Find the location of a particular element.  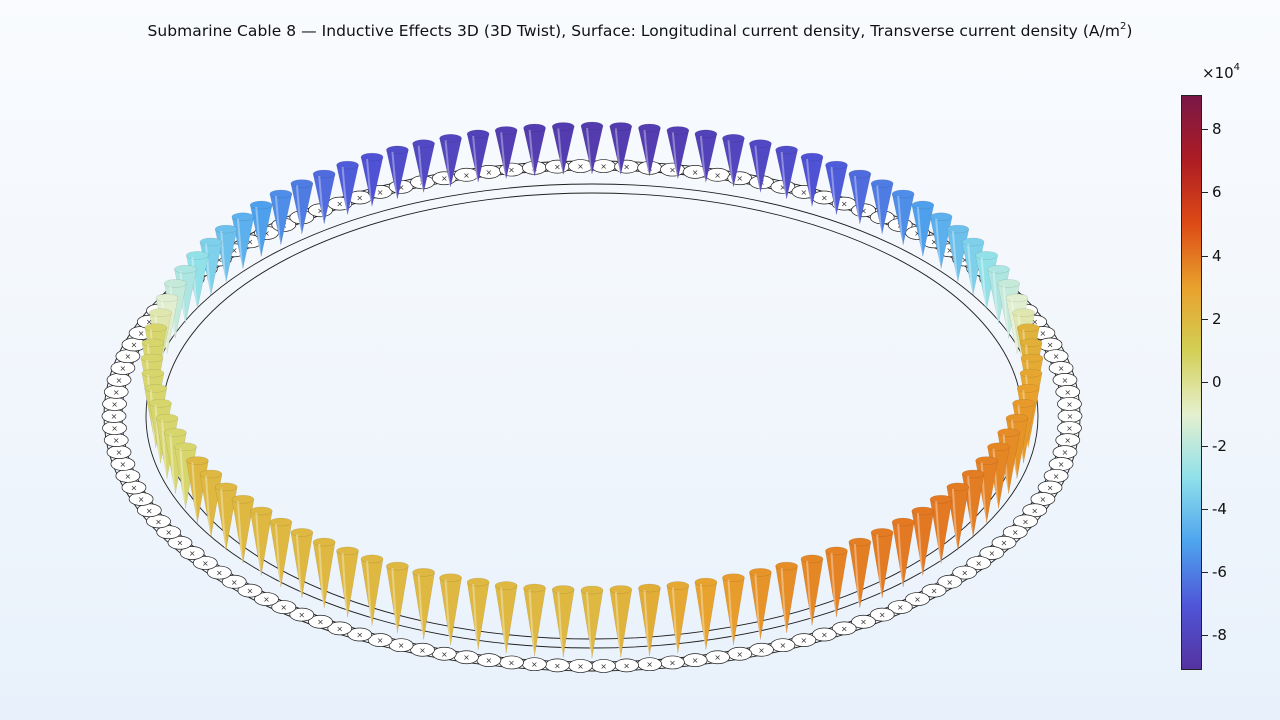

color-legend-tick-label: 0 is located at coordinates (1217, 382).